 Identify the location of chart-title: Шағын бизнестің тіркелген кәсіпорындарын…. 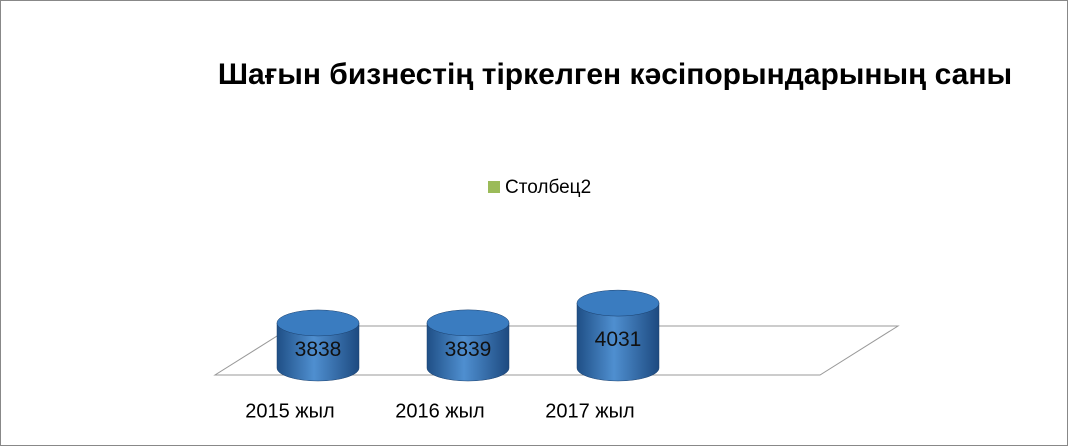
(615, 74).